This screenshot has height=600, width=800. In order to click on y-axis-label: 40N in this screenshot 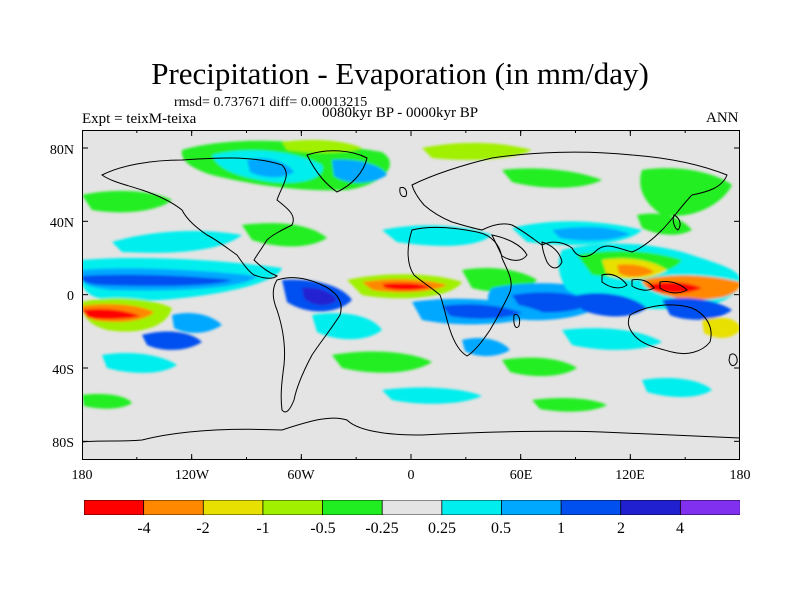, I will do `click(61, 223)`.